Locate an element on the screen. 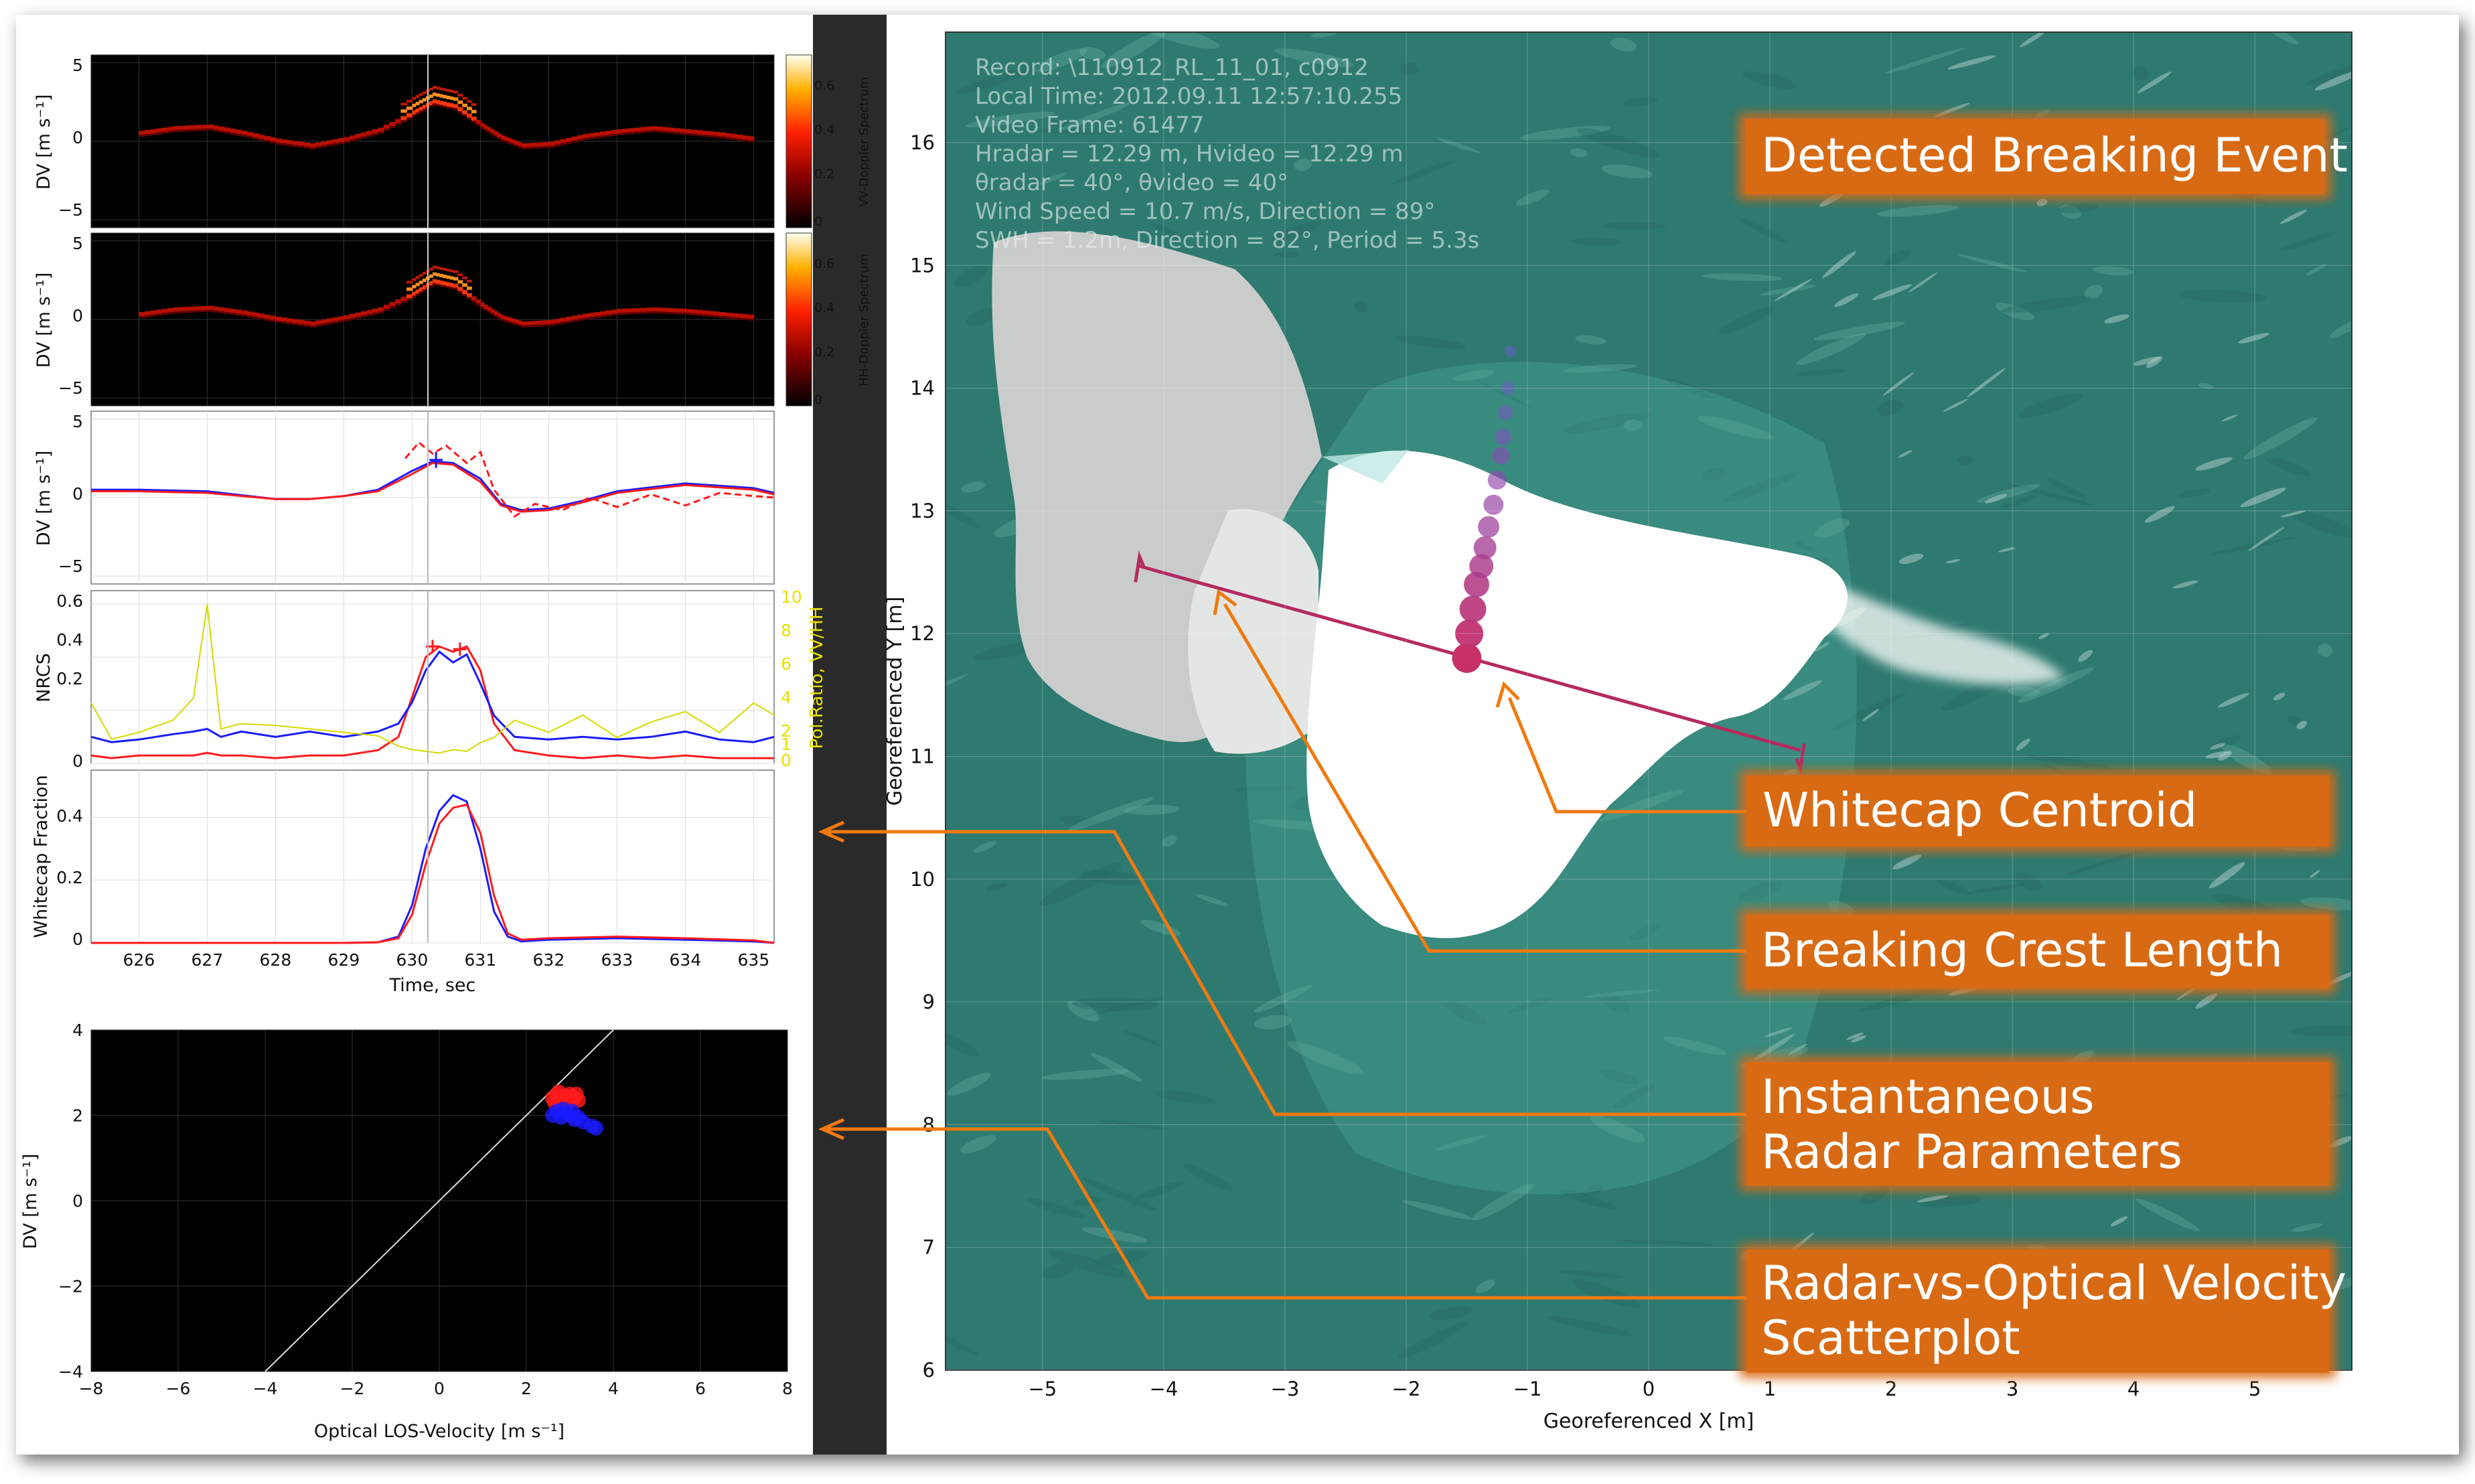 The width and height of the screenshot is (2475, 1484). p6-ytick: 0 is located at coordinates (77, 1201).